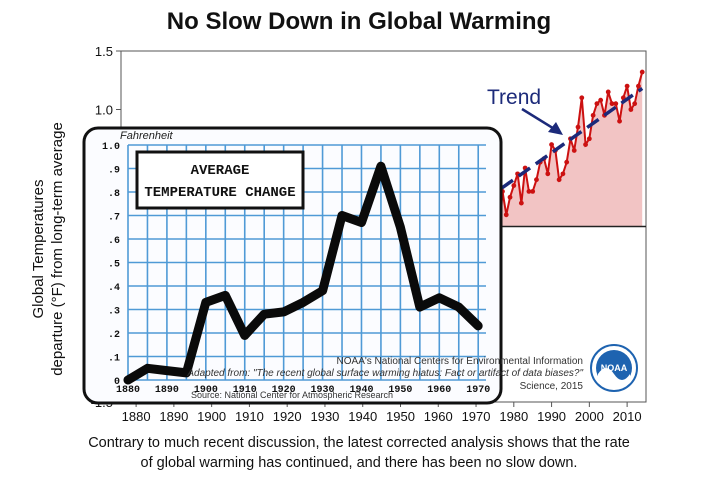 The width and height of the screenshot is (718, 484). What do you see at coordinates (114, 288) in the screenshot?
I see `inset-y-tick-label: .4` at bounding box center [114, 288].